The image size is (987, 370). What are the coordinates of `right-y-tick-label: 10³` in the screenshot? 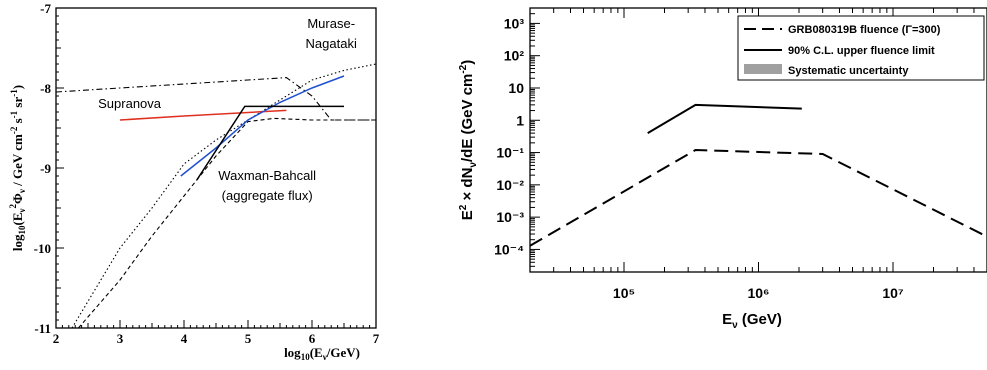 It's located at (514, 23).